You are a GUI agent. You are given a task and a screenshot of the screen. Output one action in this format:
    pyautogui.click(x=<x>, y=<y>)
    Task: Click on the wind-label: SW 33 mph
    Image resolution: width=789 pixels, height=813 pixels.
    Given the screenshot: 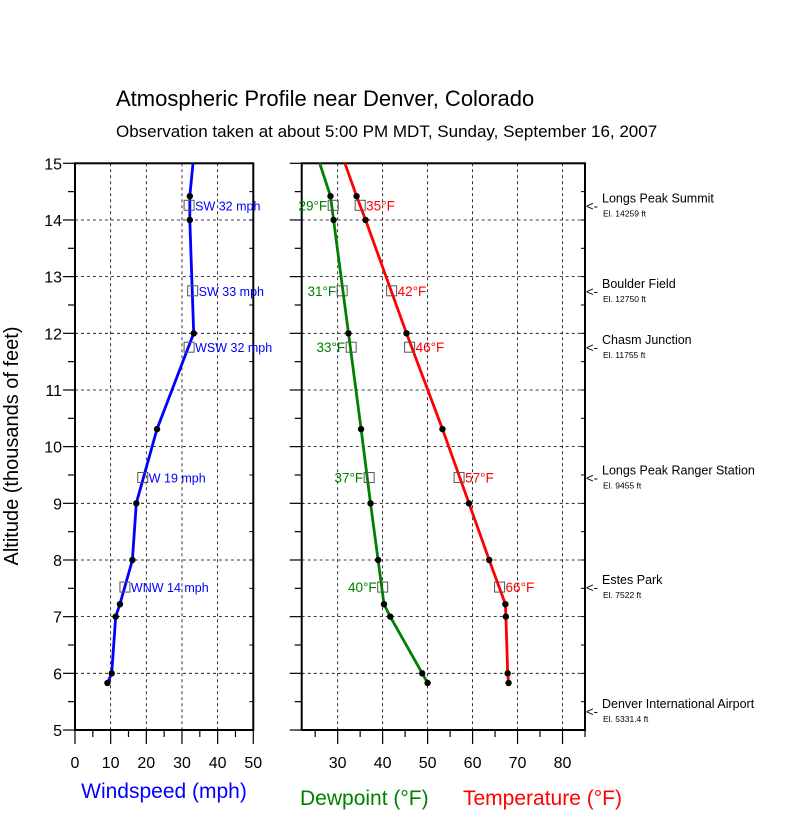 What is the action you would take?
    pyautogui.click(x=231, y=292)
    